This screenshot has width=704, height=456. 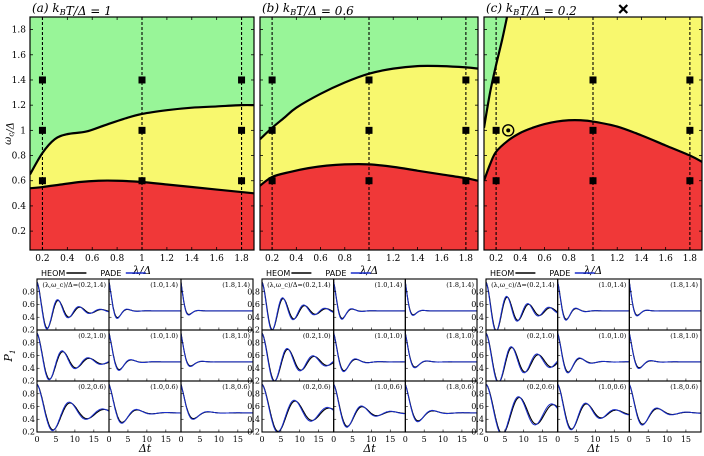 What do you see at coordinates (297, 306) in the screenshot?
I see `heom-curve` at bounding box center [297, 306].